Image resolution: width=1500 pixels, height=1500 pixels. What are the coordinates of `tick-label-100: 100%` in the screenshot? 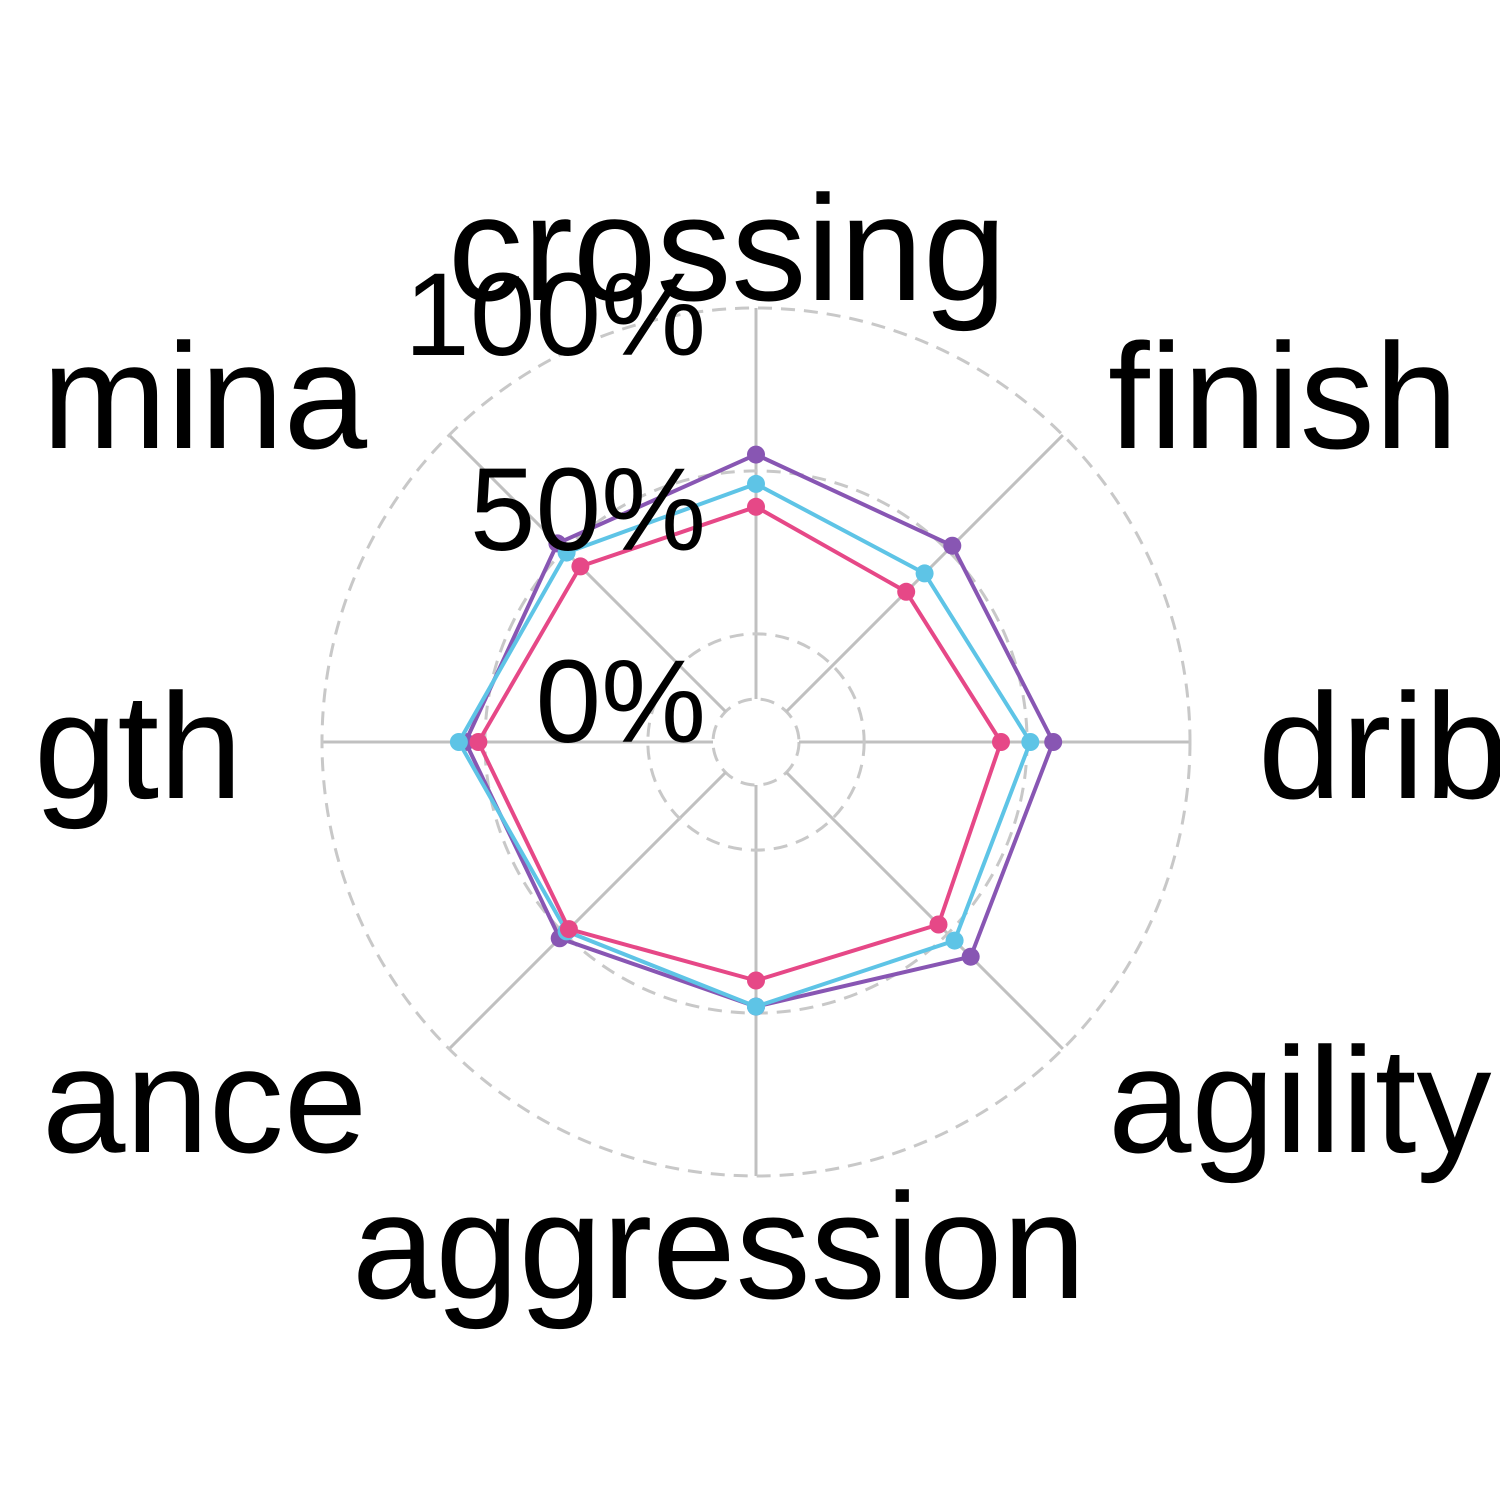 It's located at (555, 315).